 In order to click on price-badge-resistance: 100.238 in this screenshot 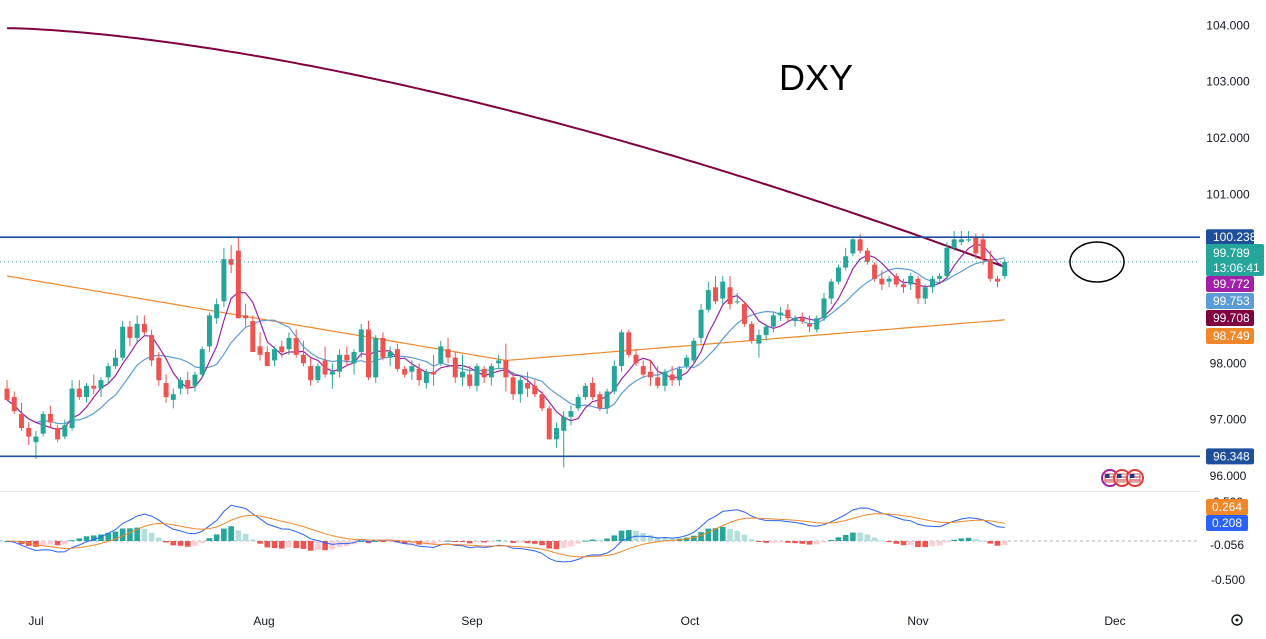, I will do `click(1231, 237)`.